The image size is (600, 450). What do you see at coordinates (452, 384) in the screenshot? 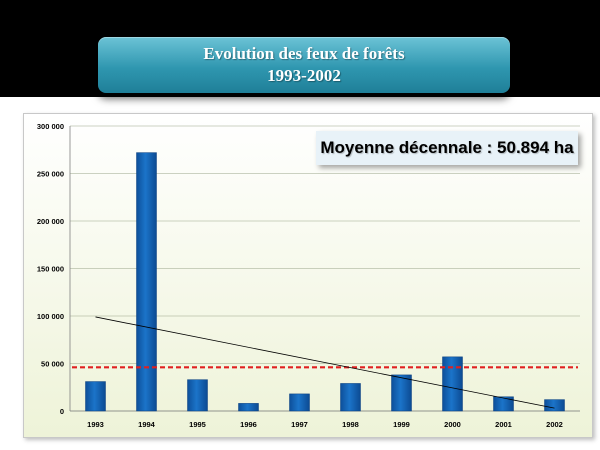
I see `bar-2000` at bounding box center [452, 384].